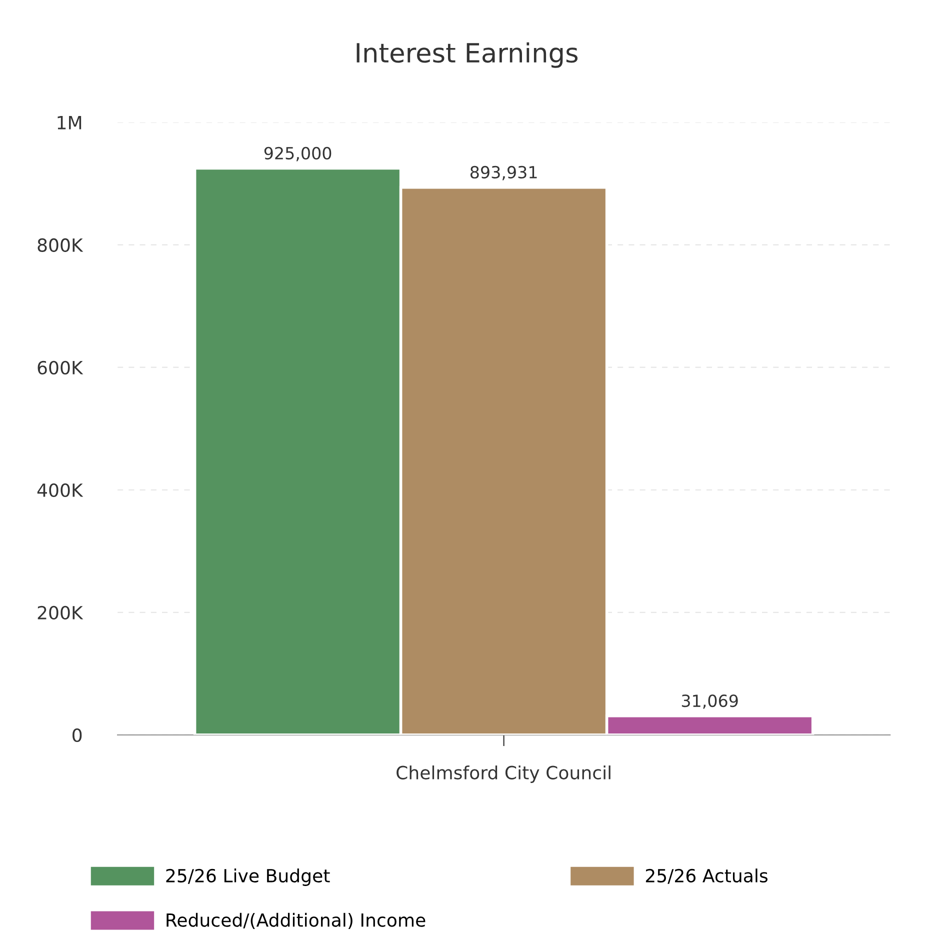 The width and height of the screenshot is (933, 941). What do you see at coordinates (60, 490) in the screenshot?
I see `y-tick-label: 400K` at bounding box center [60, 490].